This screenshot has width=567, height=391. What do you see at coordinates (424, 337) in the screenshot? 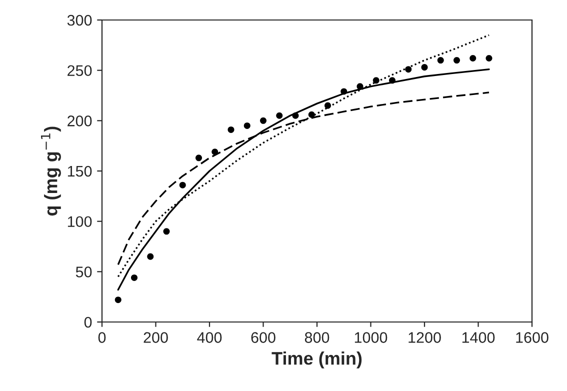
I see `x-tick-label: 1200` at bounding box center [424, 337].